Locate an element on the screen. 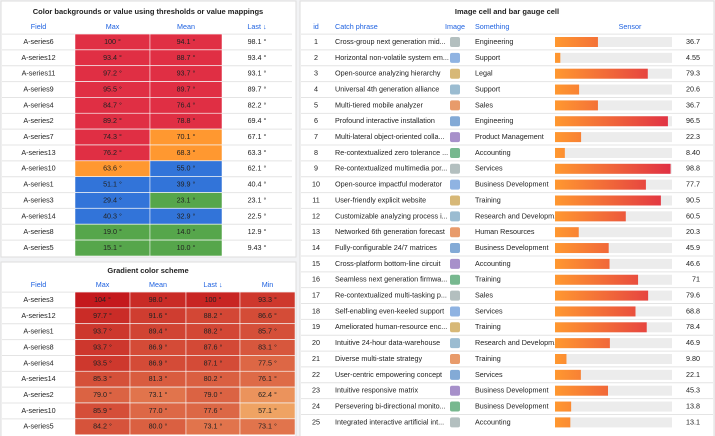 This screenshot has height=436, width=715. cell-value: 84.2 ° is located at coordinates (102, 426).